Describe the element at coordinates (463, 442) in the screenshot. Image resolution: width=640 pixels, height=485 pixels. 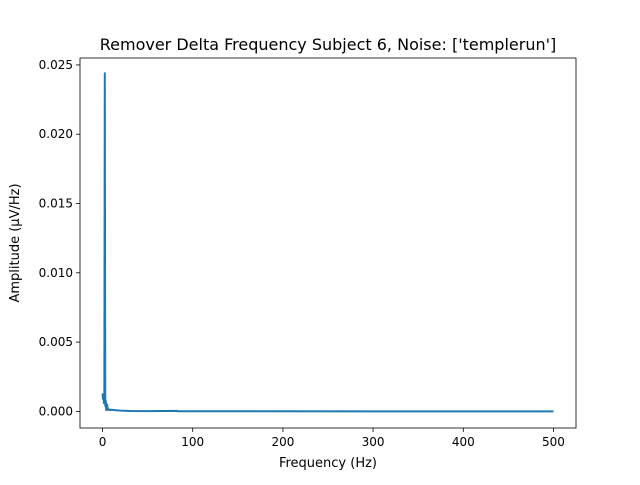
I see `x-tick-label: 400` at that location.